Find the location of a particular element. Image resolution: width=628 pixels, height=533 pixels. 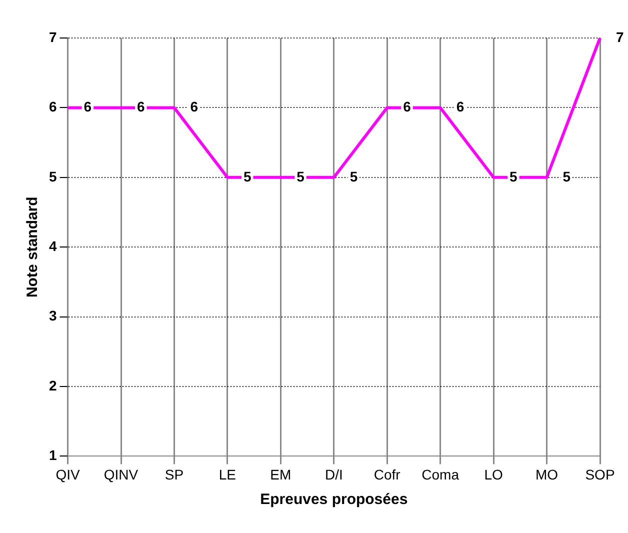

x-tick-label: MO is located at coordinates (546, 474).